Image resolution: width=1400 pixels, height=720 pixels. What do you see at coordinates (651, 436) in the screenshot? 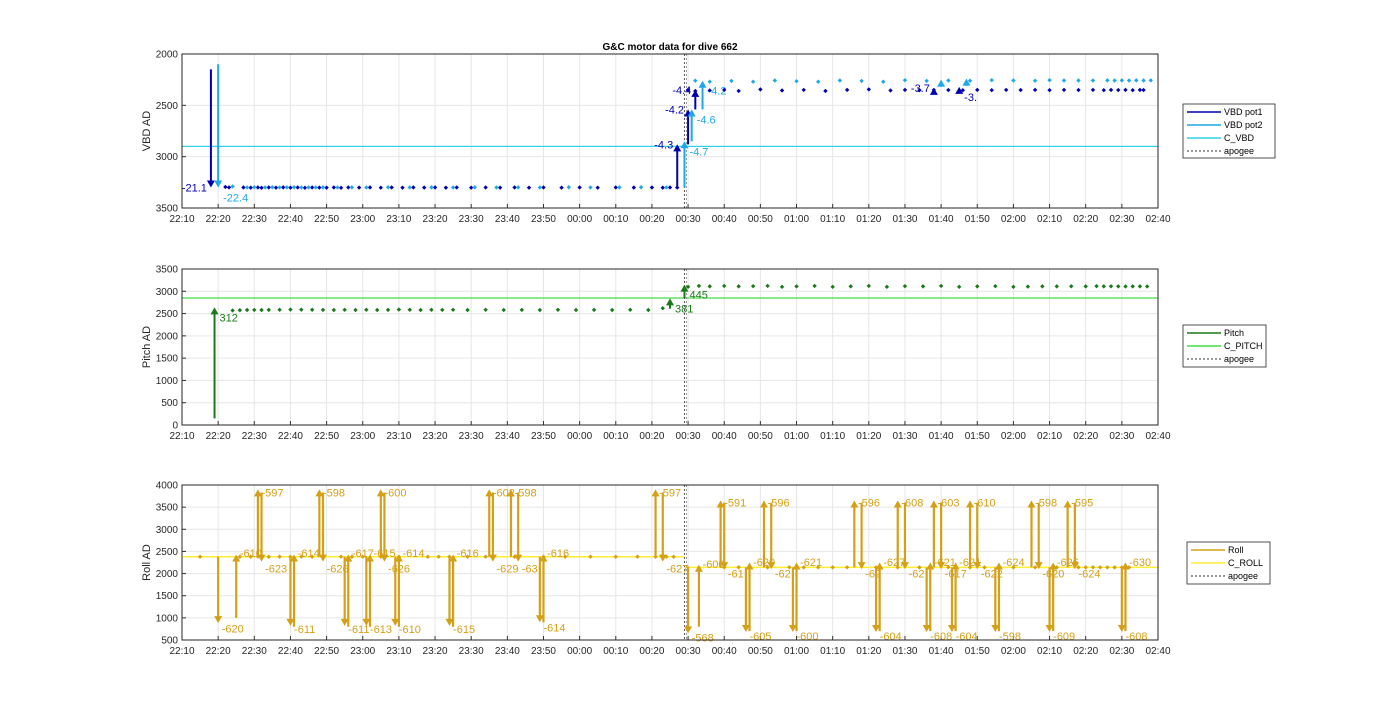
I see `pitch-xtick-label: 00:20` at bounding box center [651, 436].